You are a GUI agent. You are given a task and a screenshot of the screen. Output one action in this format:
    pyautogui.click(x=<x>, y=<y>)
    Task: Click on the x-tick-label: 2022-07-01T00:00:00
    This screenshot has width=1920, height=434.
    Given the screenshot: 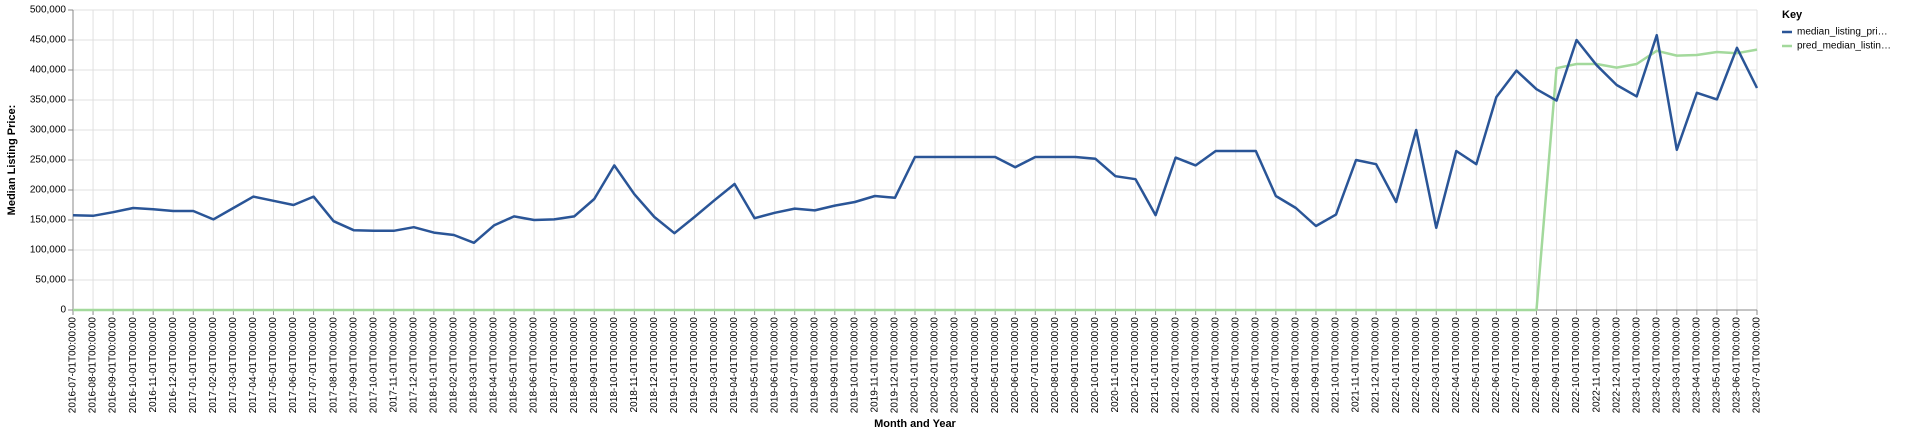 What is the action you would take?
    pyautogui.click(x=1516, y=365)
    